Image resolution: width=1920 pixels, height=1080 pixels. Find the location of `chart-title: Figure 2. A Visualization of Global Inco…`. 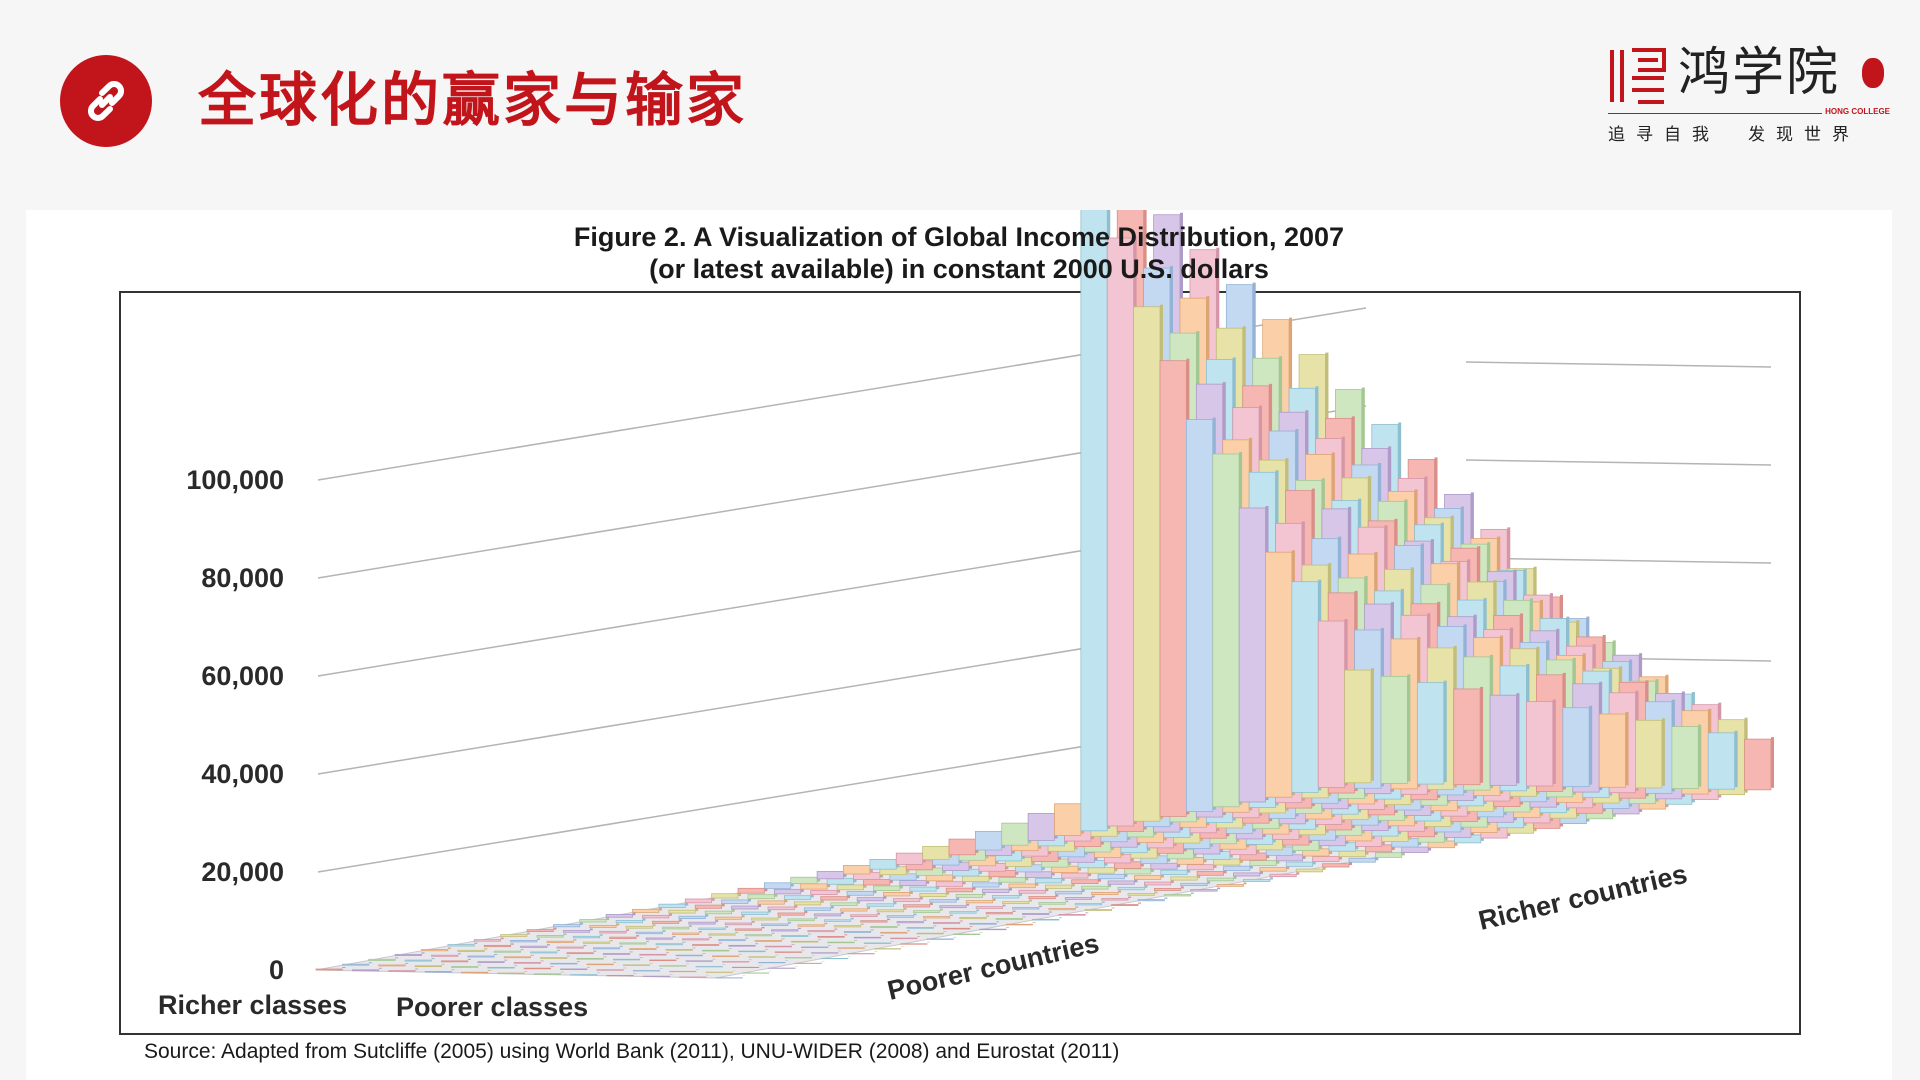

chart-title: Figure 2. A Visualization of Global Inco… is located at coordinates (959, 237).